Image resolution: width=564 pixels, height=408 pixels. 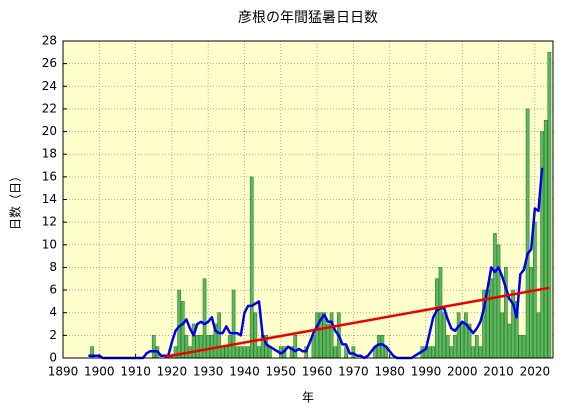 What do you see at coordinates (49, 41) in the screenshot?
I see `y-tick-label: 28` at bounding box center [49, 41].